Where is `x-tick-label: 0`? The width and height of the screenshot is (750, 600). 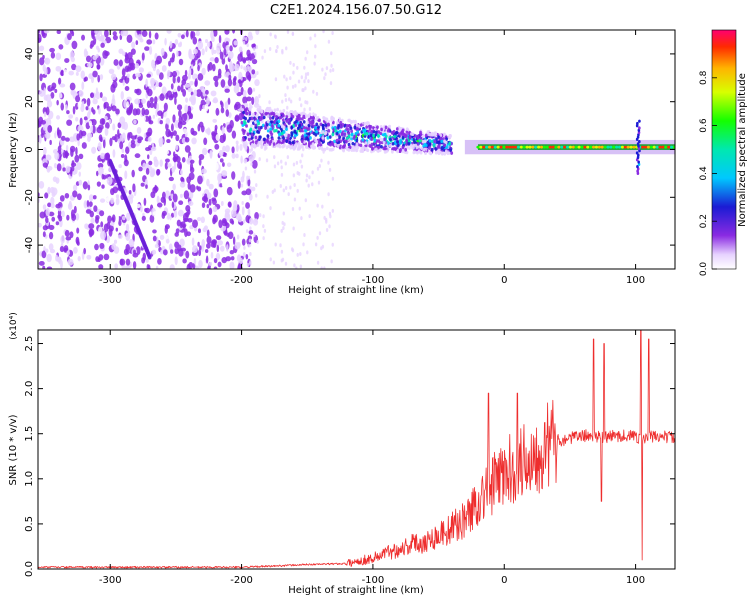 x-tick-label: 0 is located at coordinates (504, 280).